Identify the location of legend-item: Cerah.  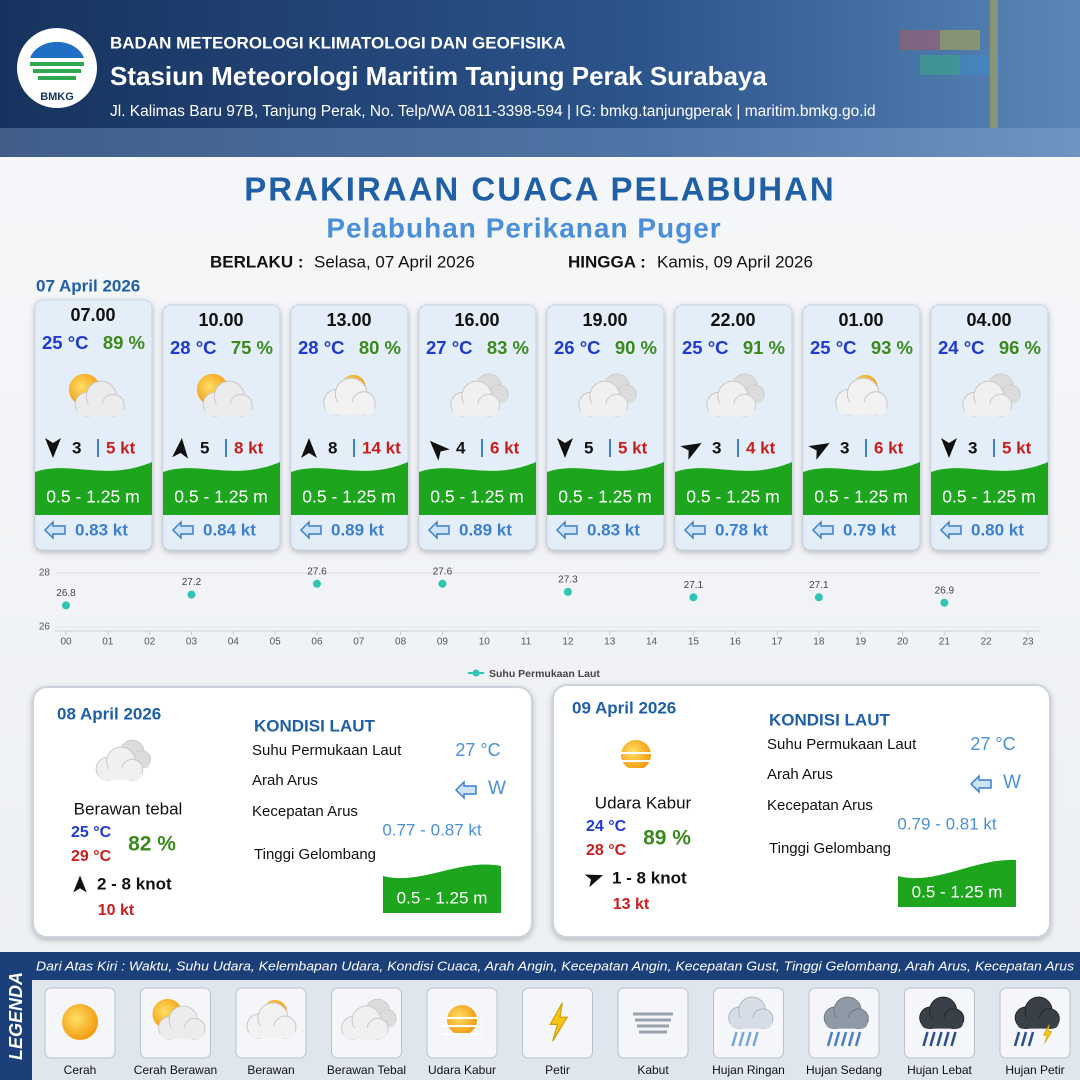
(80, 1070).